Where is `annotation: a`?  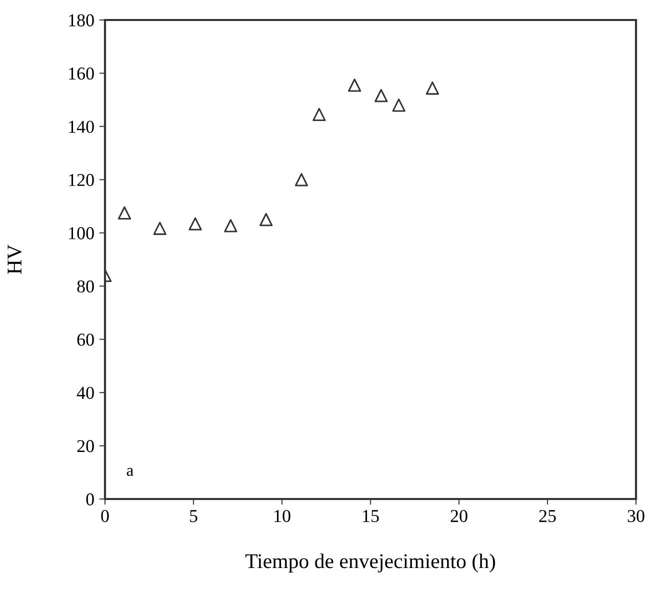 annotation: a is located at coordinates (130, 472).